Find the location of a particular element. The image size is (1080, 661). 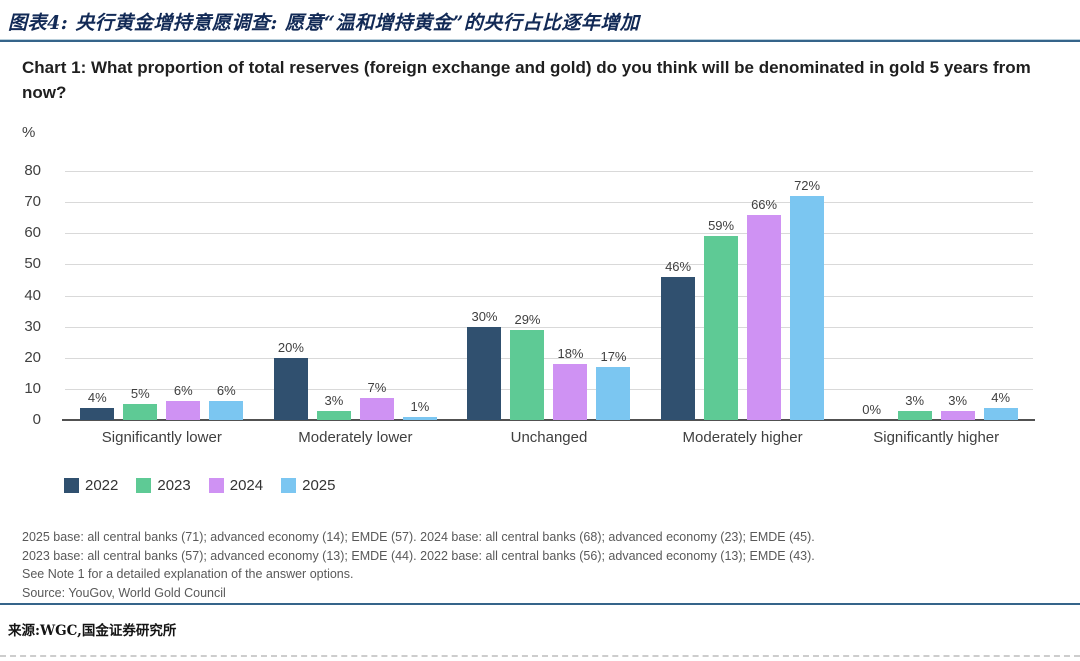

y-tick-label: 20 is located at coordinates (32, 357).